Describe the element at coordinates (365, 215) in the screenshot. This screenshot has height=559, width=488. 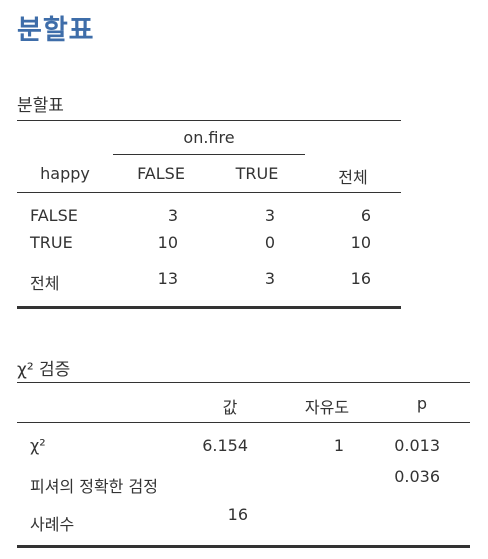
I see `cell: 6` at that location.